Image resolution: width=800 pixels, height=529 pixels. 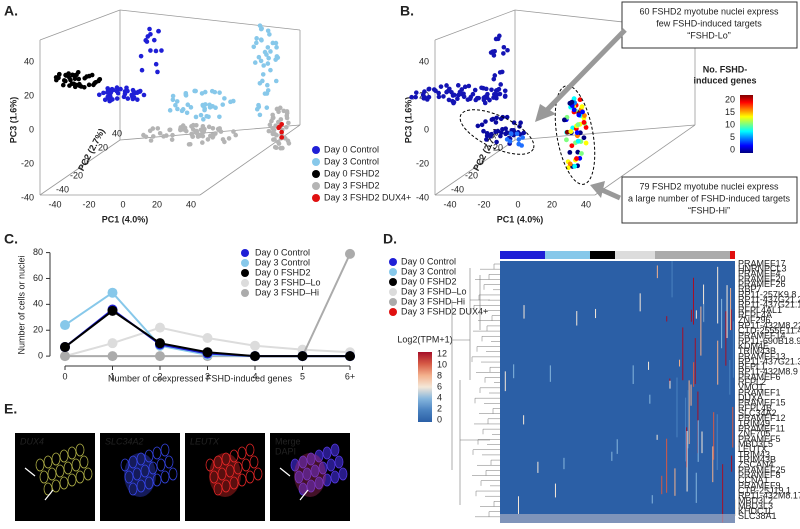 What do you see at coordinates (483, 204) in the screenshot?
I see `pc1-tick-label: -20` at bounding box center [483, 204].